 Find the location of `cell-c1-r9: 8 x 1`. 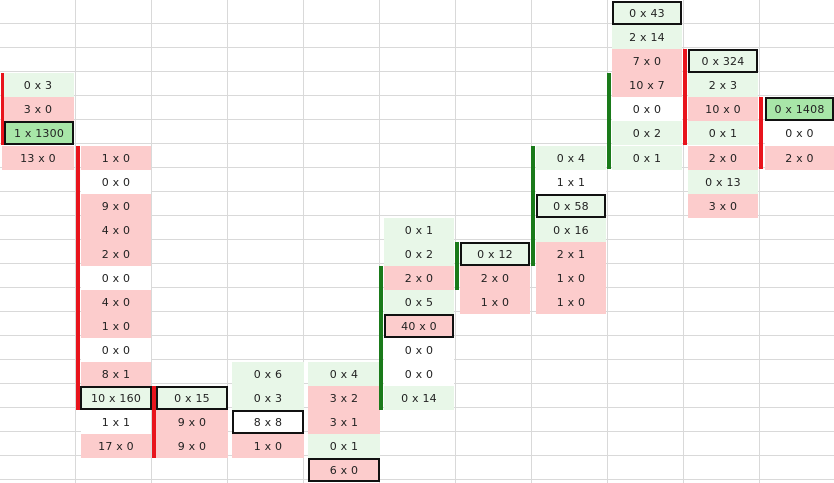

cell-c1-r9: 8 x 1 is located at coordinates (116, 374).